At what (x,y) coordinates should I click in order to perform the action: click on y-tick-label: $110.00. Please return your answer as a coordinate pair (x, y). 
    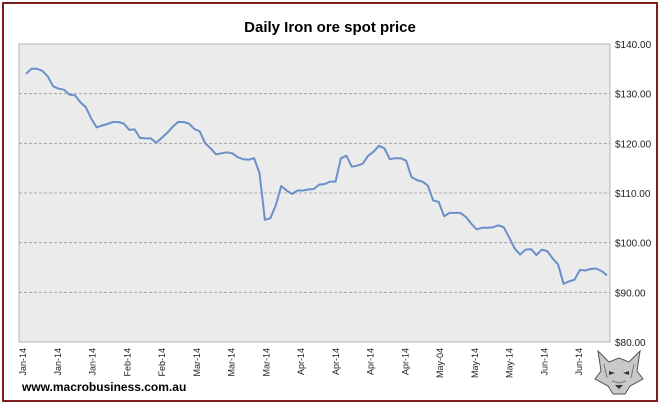
    Looking at the image, I should click on (633, 194).